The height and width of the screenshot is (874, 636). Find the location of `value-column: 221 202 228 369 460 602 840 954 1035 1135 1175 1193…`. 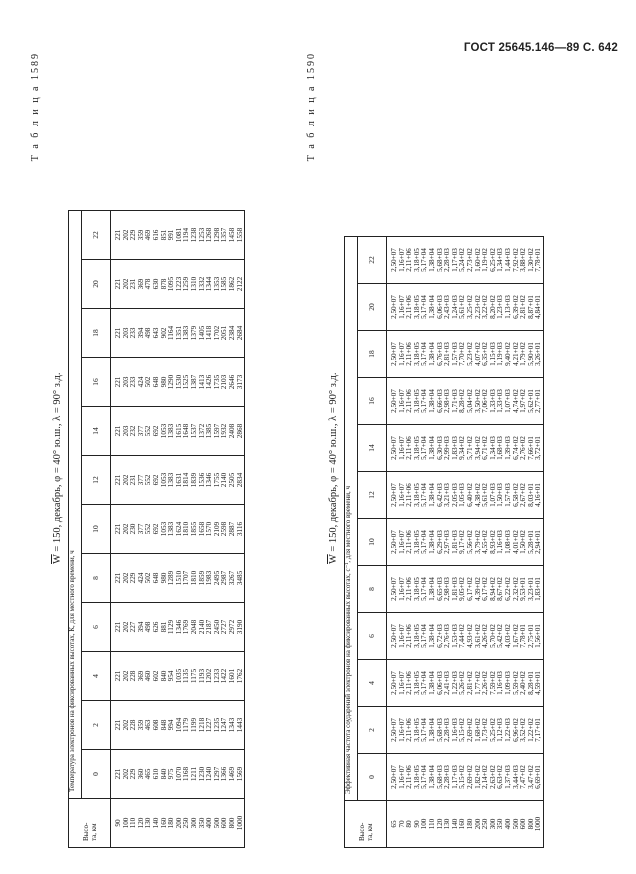

value-column: 221 202 228 369 460 602 840 954 1035 1135 1175 1193… is located at coordinates (177, 676).